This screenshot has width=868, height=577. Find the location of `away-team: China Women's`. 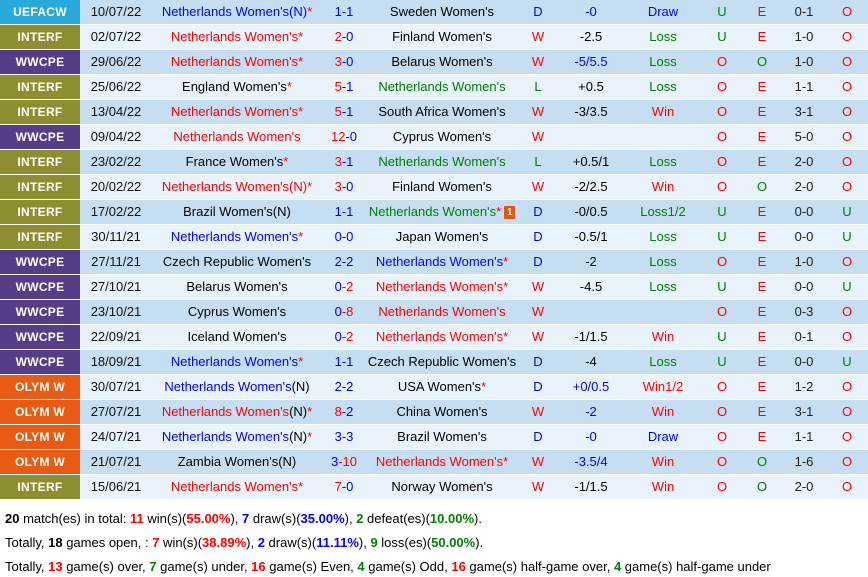

away-team: China Women's is located at coordinates (442, 412).